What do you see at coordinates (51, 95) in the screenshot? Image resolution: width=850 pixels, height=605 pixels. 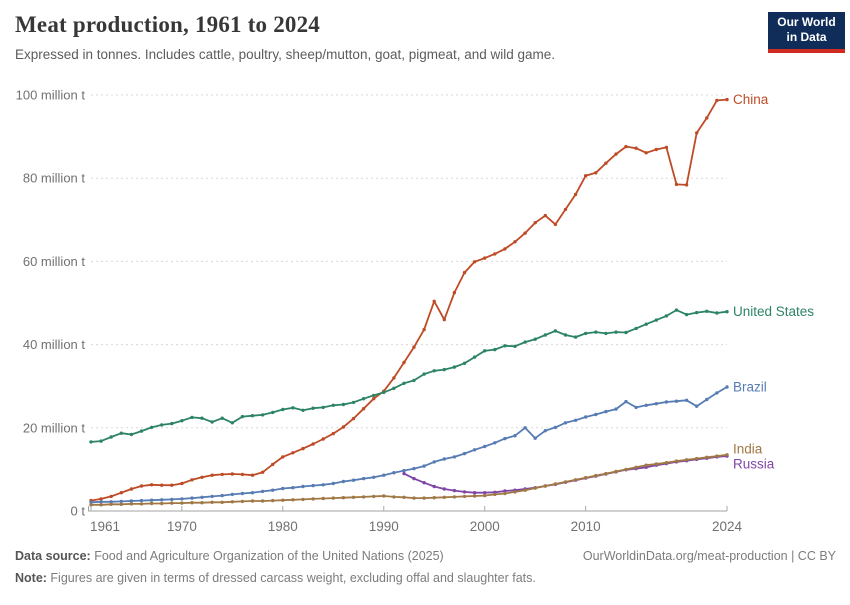 I see `svg-text: 100 million t` at bounding box center [51, 95].